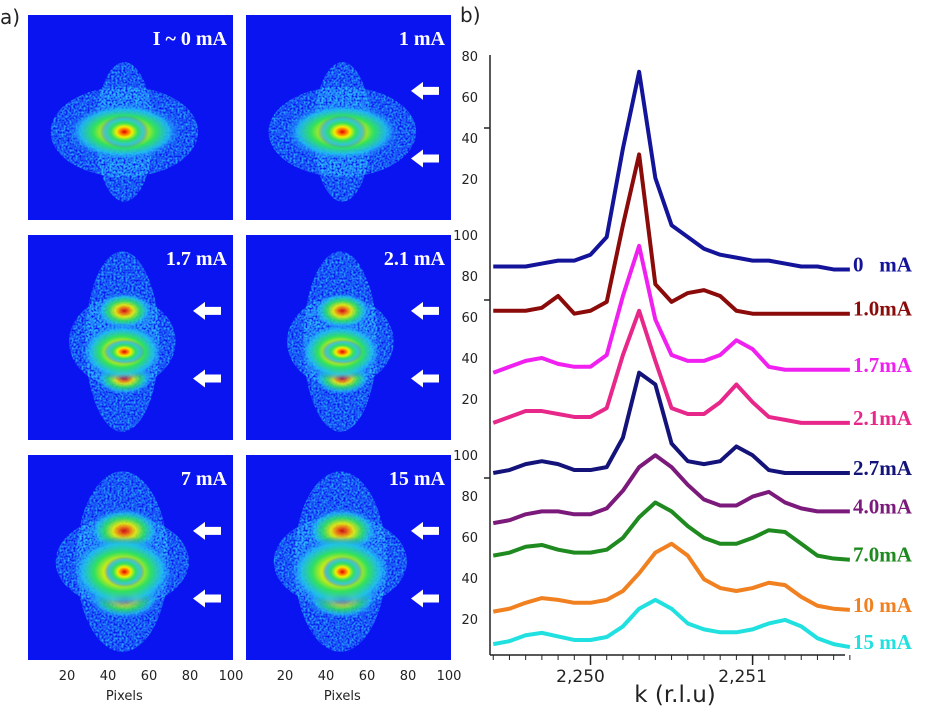  Describe the element at coordinates (883, 642) in the screenshot. I see `legend-label: 15 mA` at that location.